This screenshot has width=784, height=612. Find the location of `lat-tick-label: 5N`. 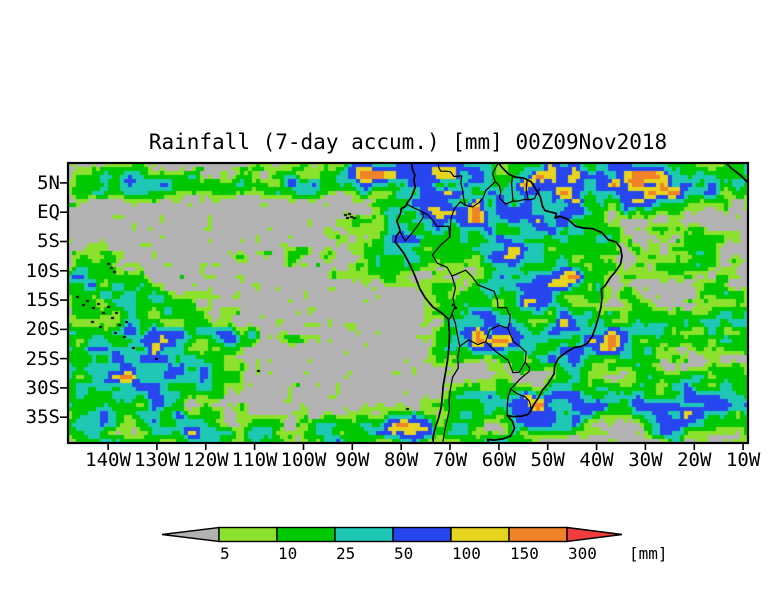

lat-tick-label: 5N is located at coordinates (48, 182).